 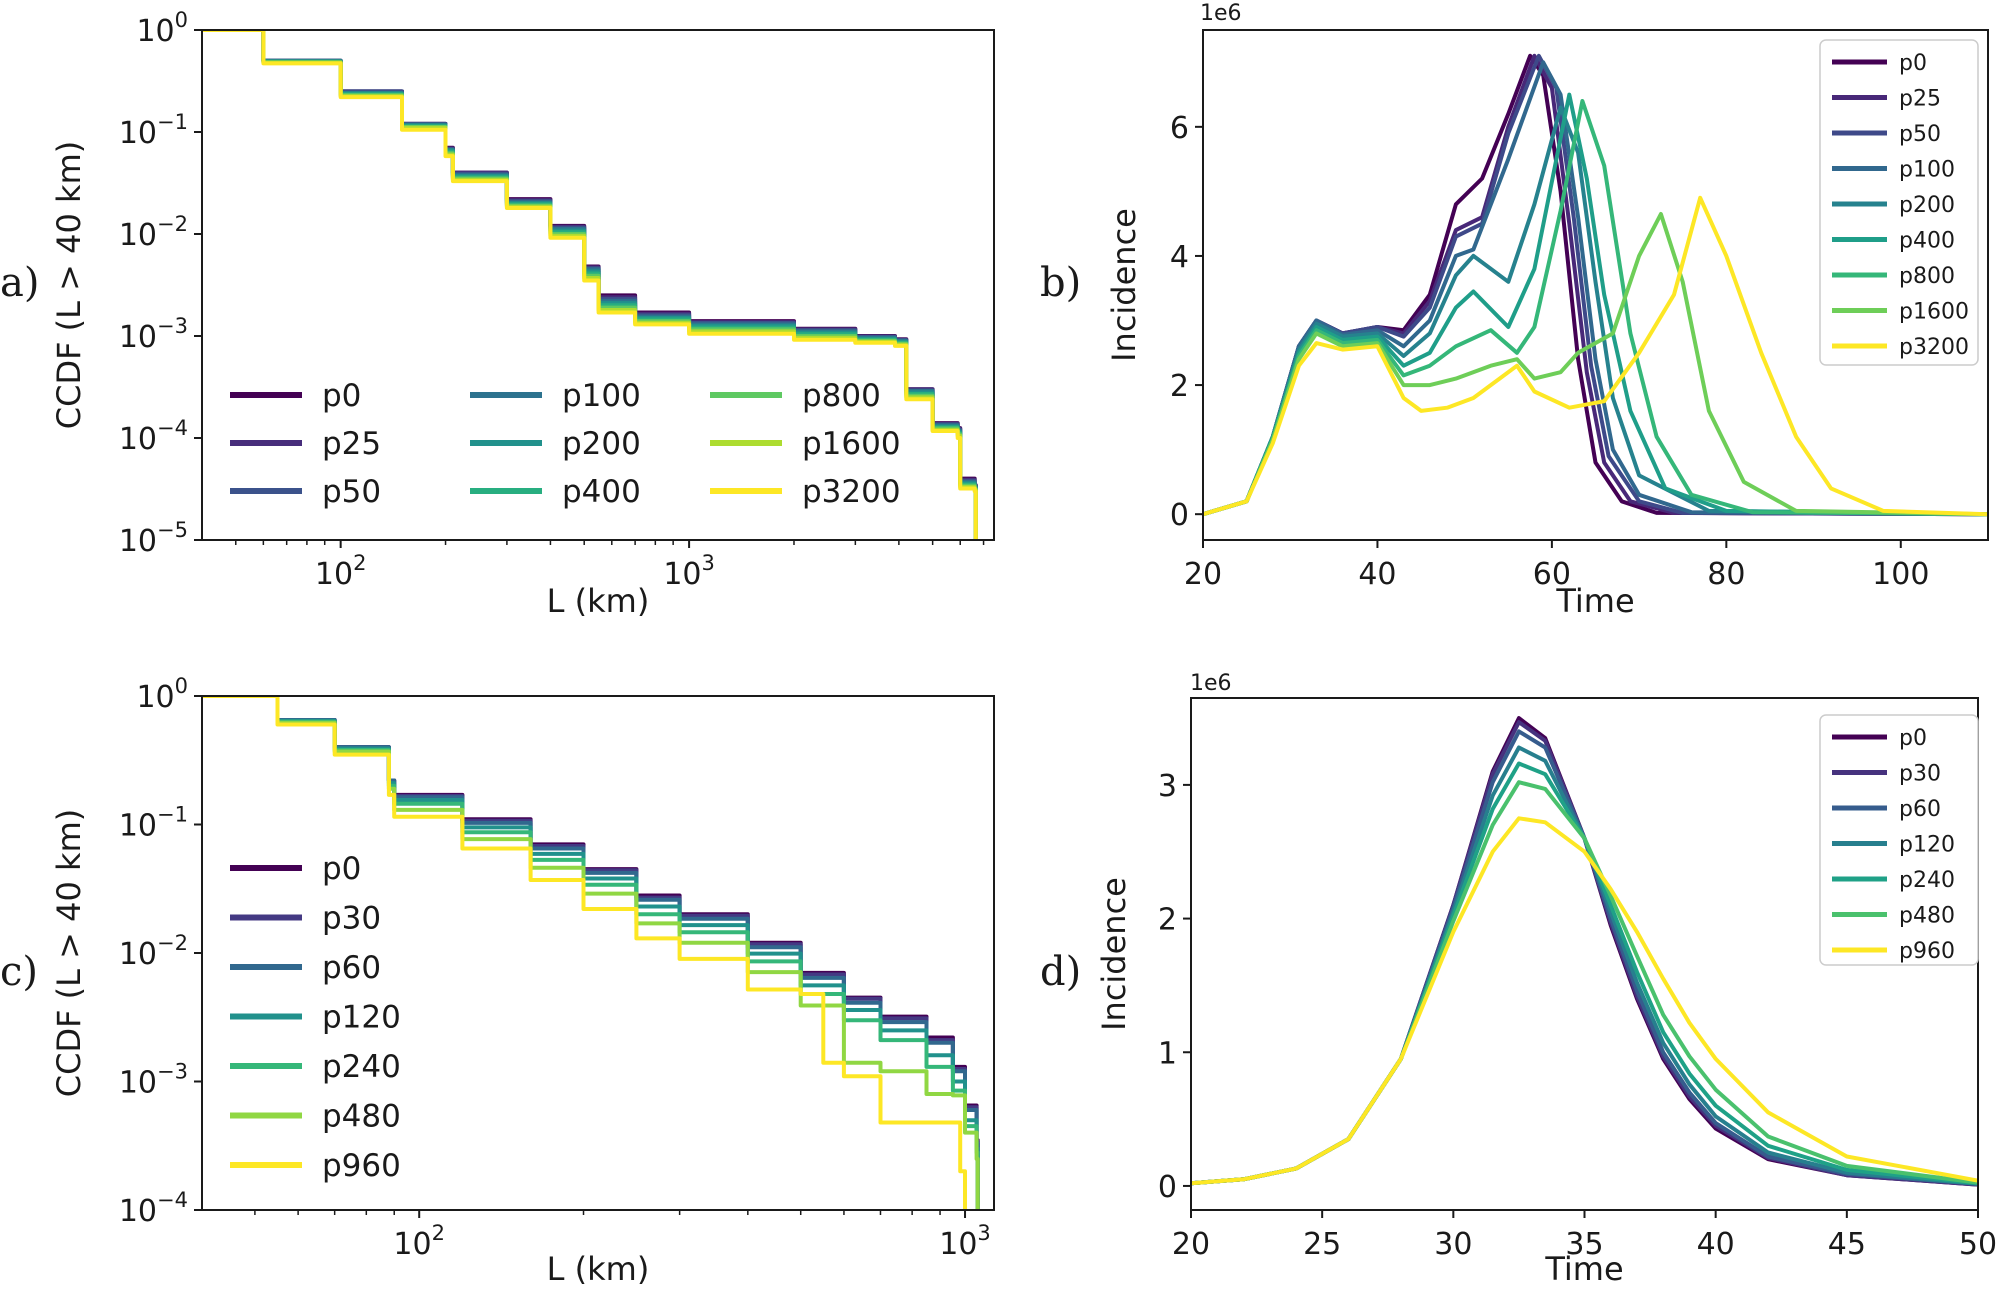 What do you see at coordinates (1927, 951) in the screenshot?
I see `chart-d-legend-label-p960: p960` at bounding box center [1927, 951].